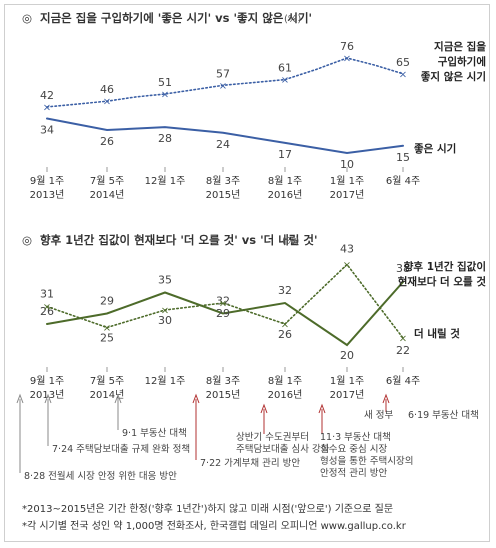 The height and width of the screenshot is (548, 496). Describe the element at coordinates (347, 355) in the screenshot. I see `chart2-series-0-data-label: 20` at that location.